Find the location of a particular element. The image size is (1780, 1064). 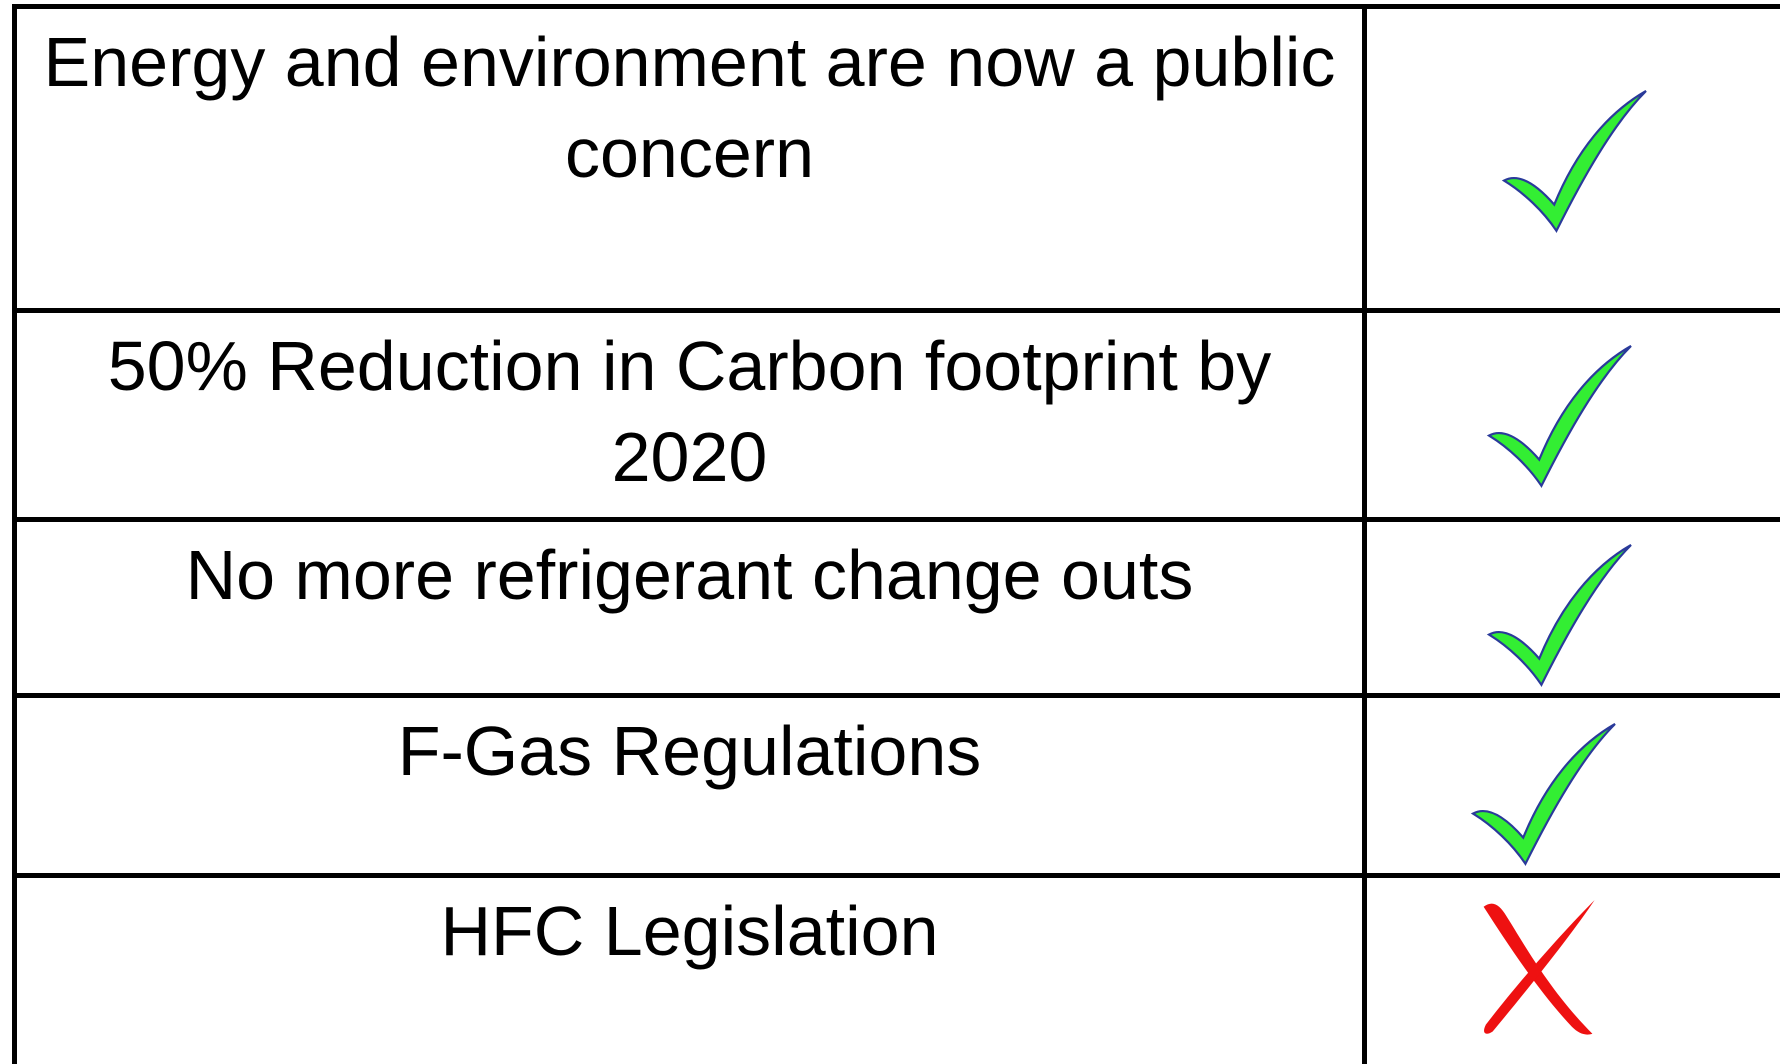

cell-text: F-Gas Regulations is located at coordinates (689, 751).